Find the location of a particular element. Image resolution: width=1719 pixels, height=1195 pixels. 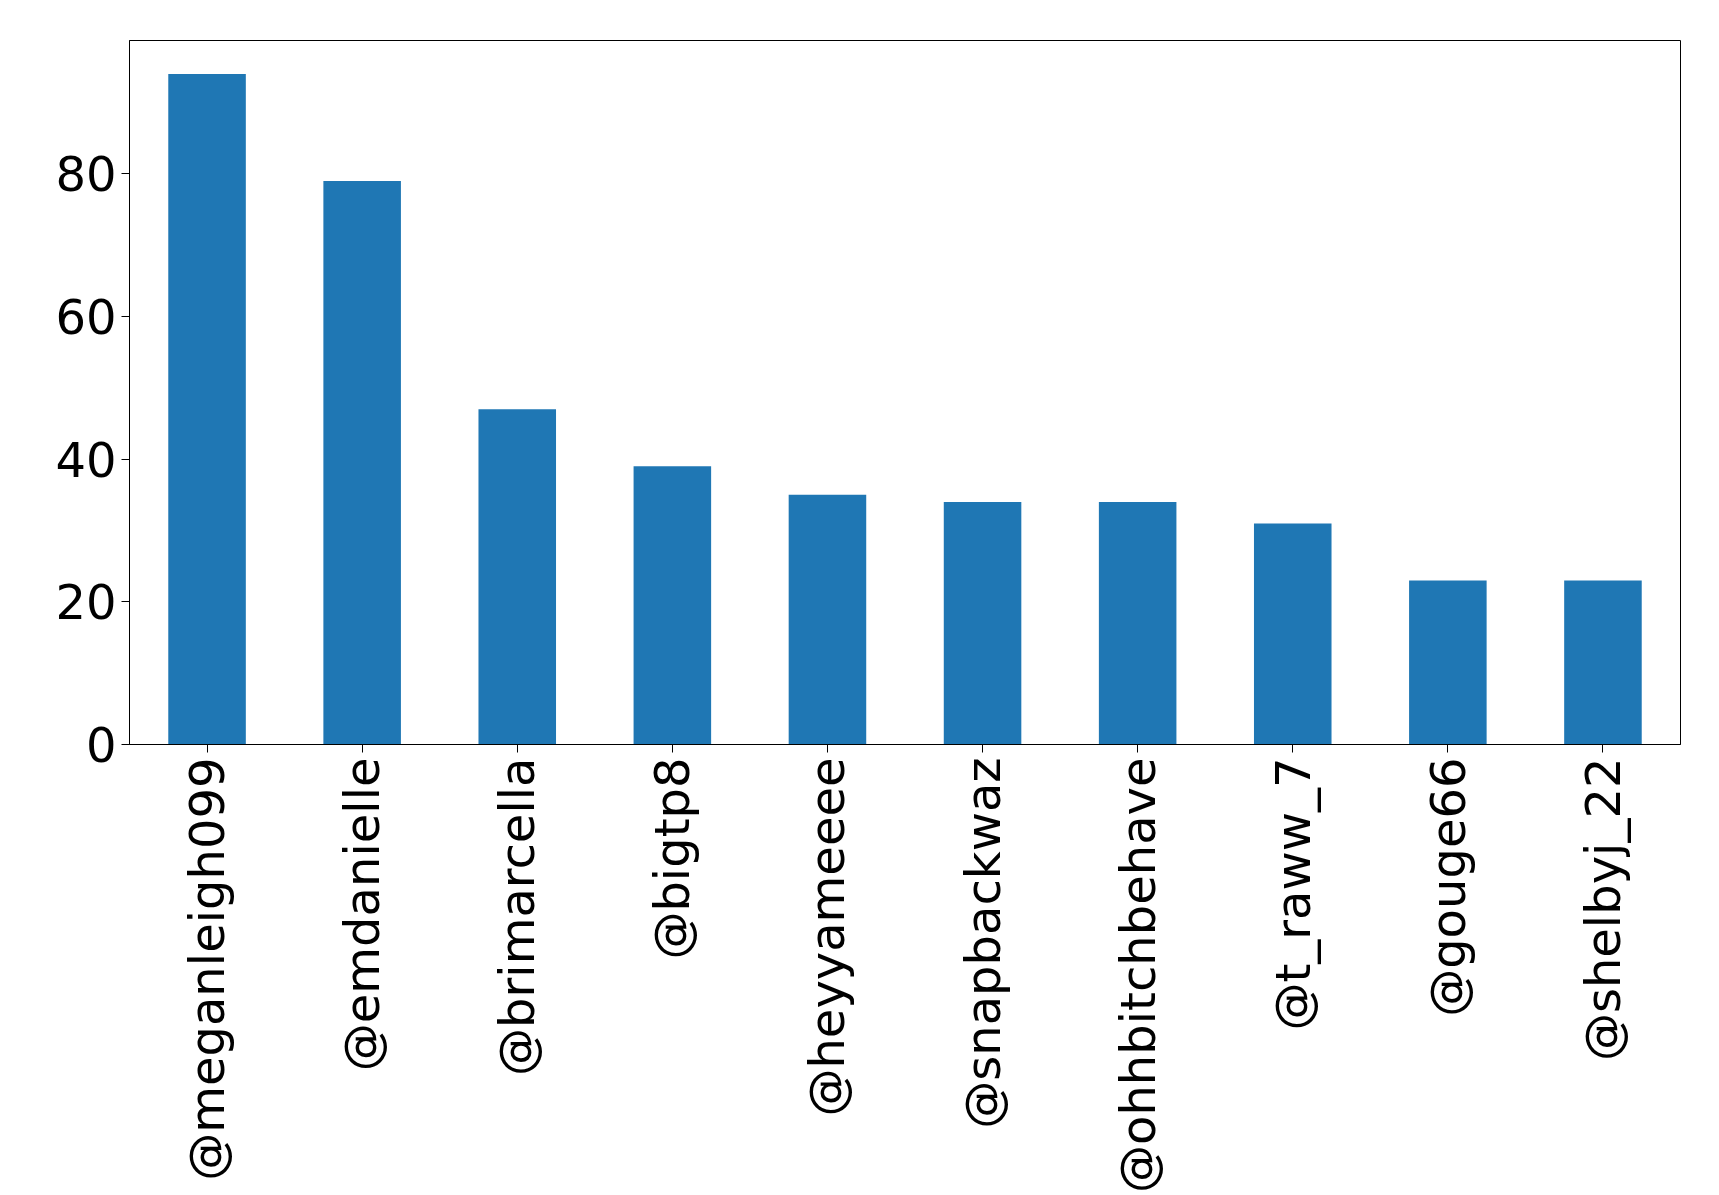

y-tick-label: 40 is located at coordinates (86, 459).